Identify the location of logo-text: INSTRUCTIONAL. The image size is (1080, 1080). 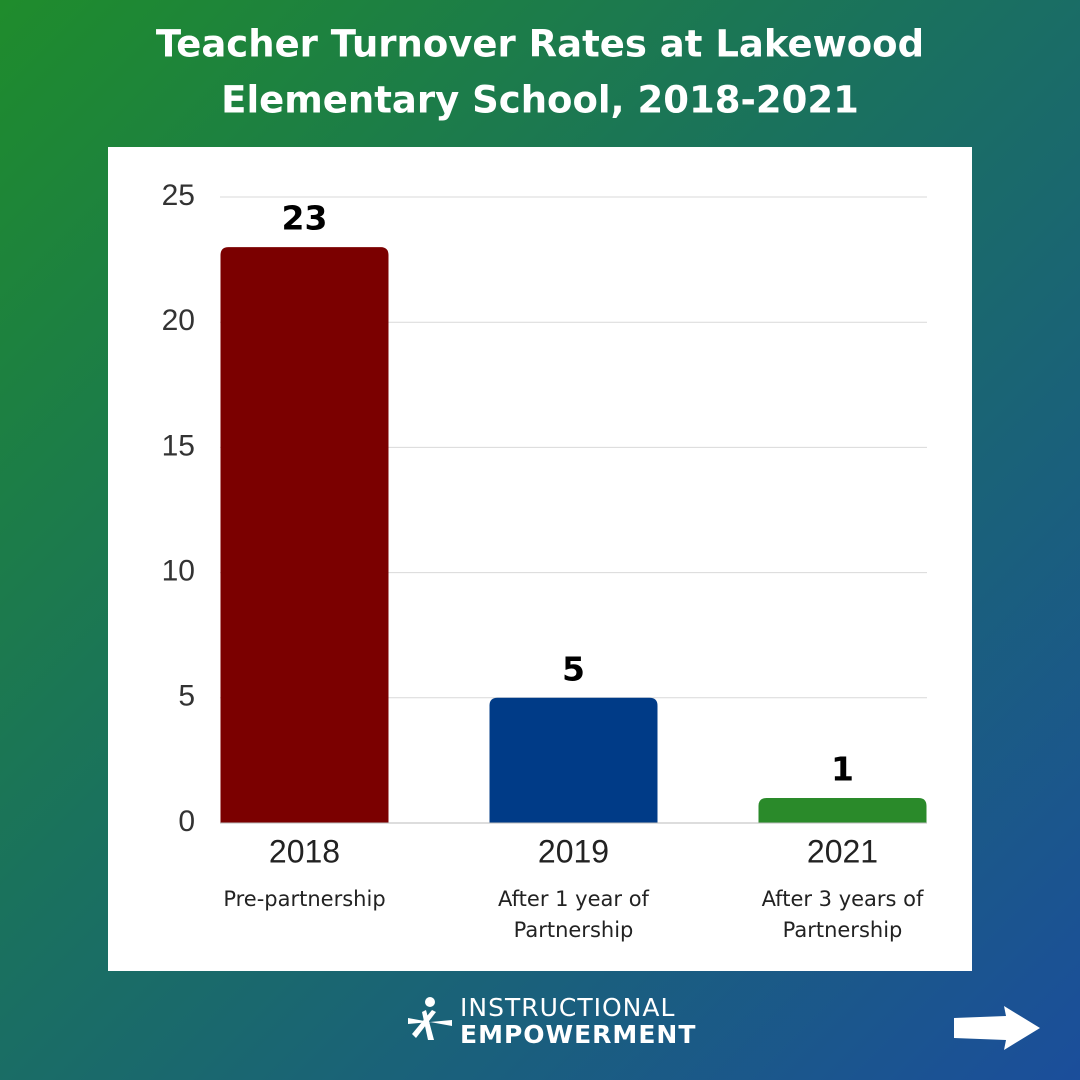
(567, 1007).